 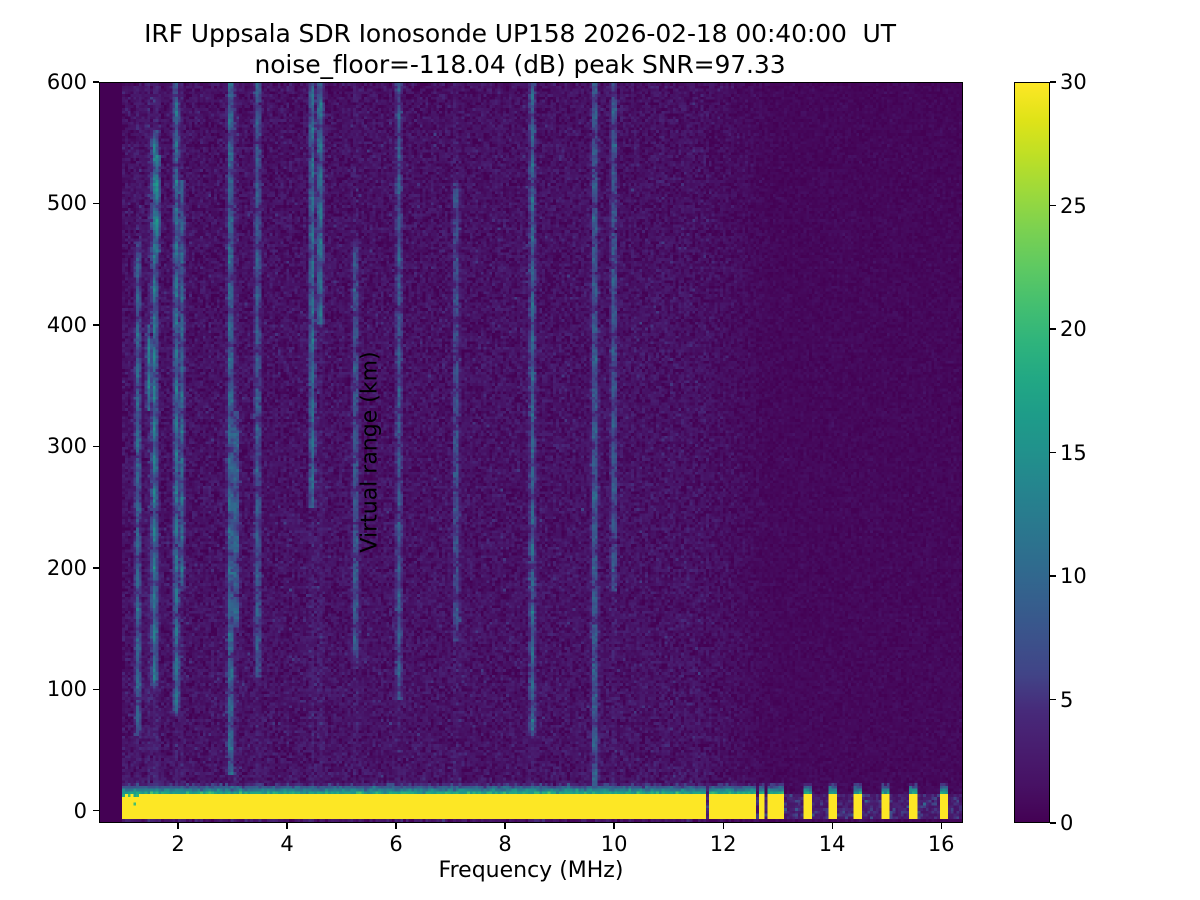 What do you see at coordinates (505, 844) in the screenshot?
I see `x-axis-tick-label: 8` at bounding box center [505, 844].